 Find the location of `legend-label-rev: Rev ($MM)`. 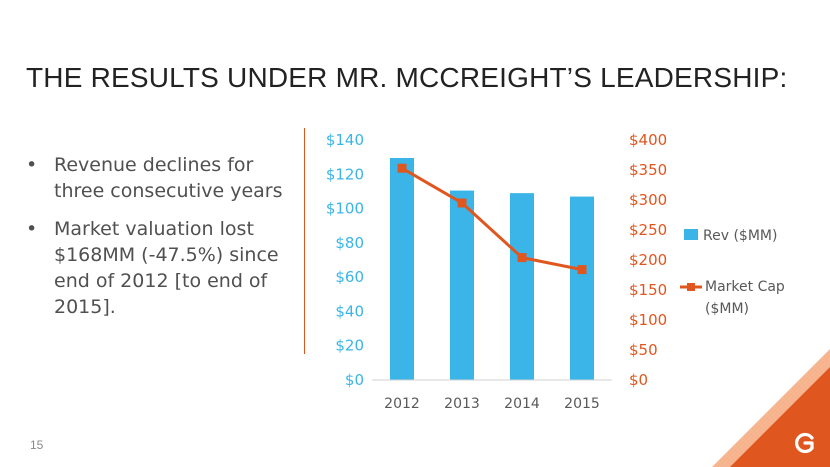

legend-label-rev: Rev ($MM) is located at coordinates (740, 236).